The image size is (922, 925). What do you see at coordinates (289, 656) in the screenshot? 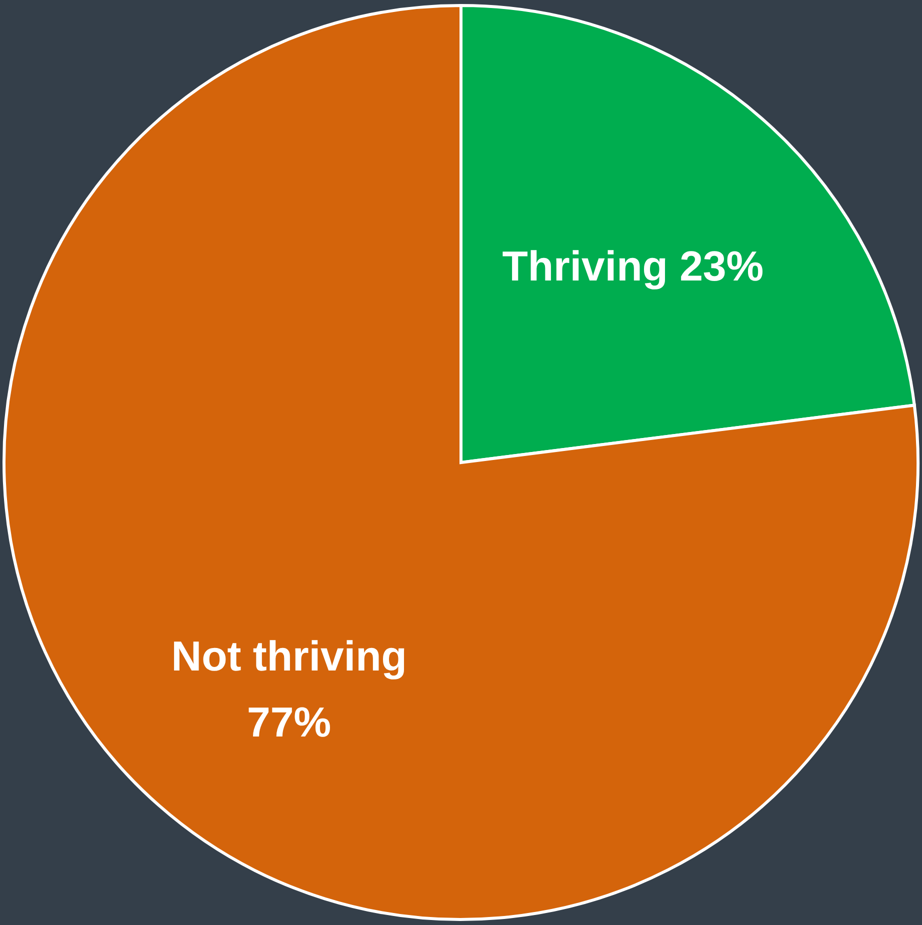
I see `slice-label: Not thriving` at bounding box center [289, 656].